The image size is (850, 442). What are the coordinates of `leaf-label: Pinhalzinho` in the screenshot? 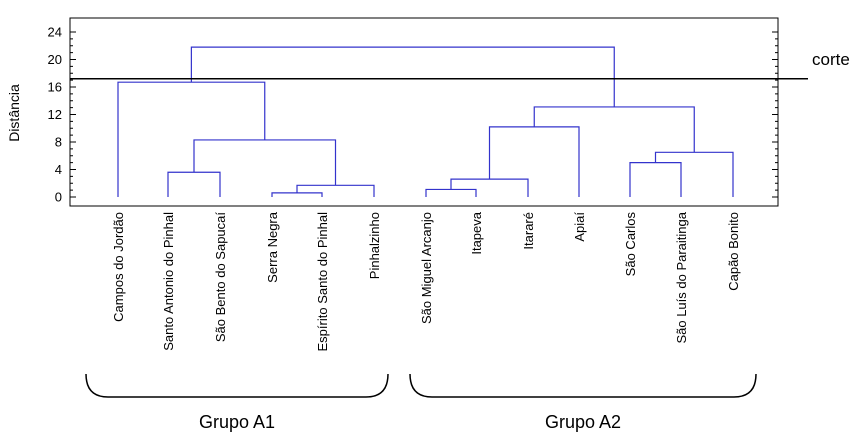 It's located at (374, 245).